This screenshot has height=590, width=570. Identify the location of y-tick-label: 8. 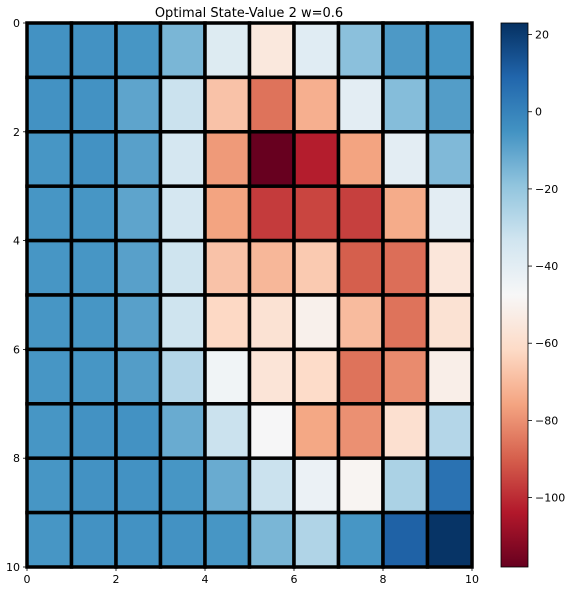
(16, 458).